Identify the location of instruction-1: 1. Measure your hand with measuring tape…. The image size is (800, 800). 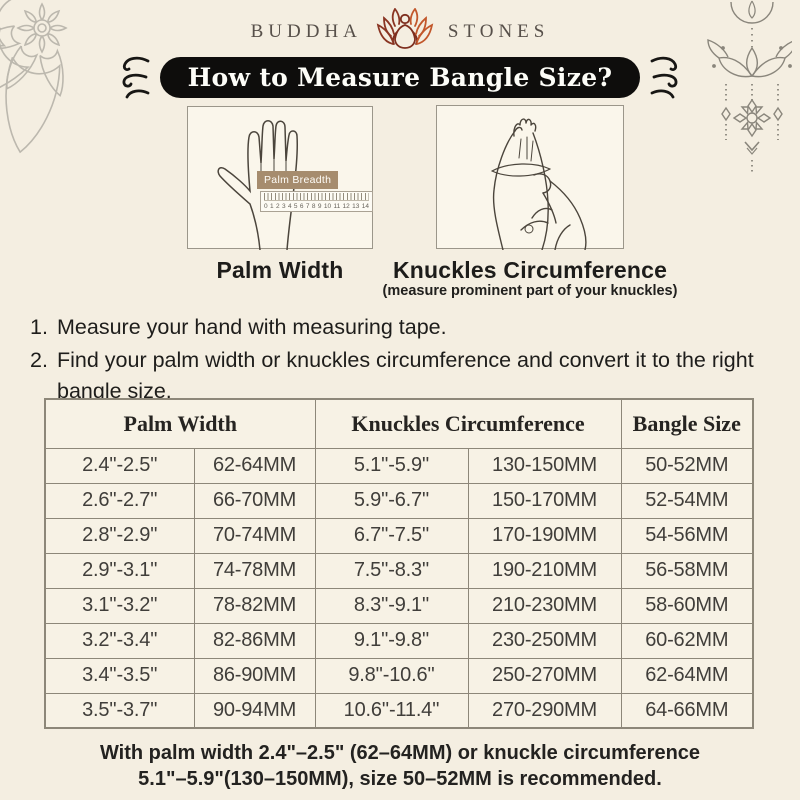
(238, 327).